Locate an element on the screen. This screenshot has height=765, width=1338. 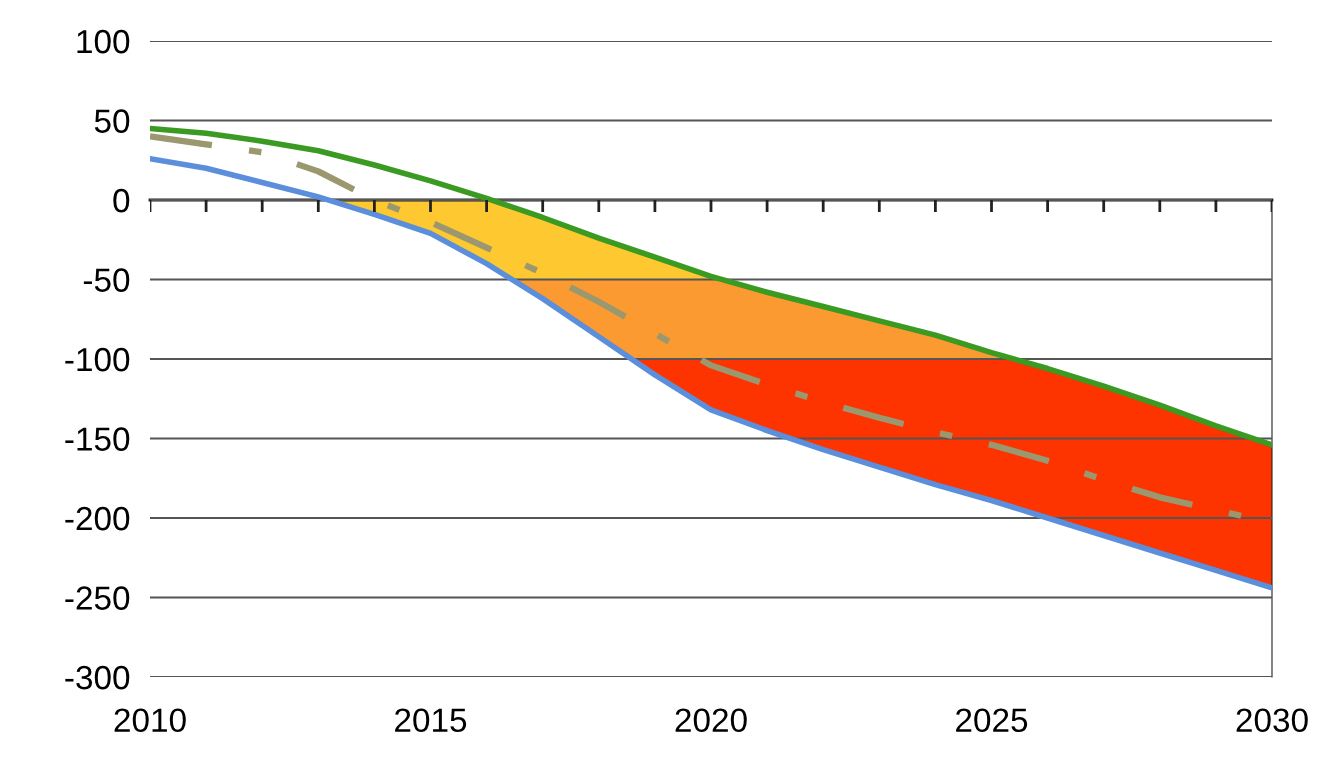
y-tick-label: -300 is located at coordinates (97, 677).